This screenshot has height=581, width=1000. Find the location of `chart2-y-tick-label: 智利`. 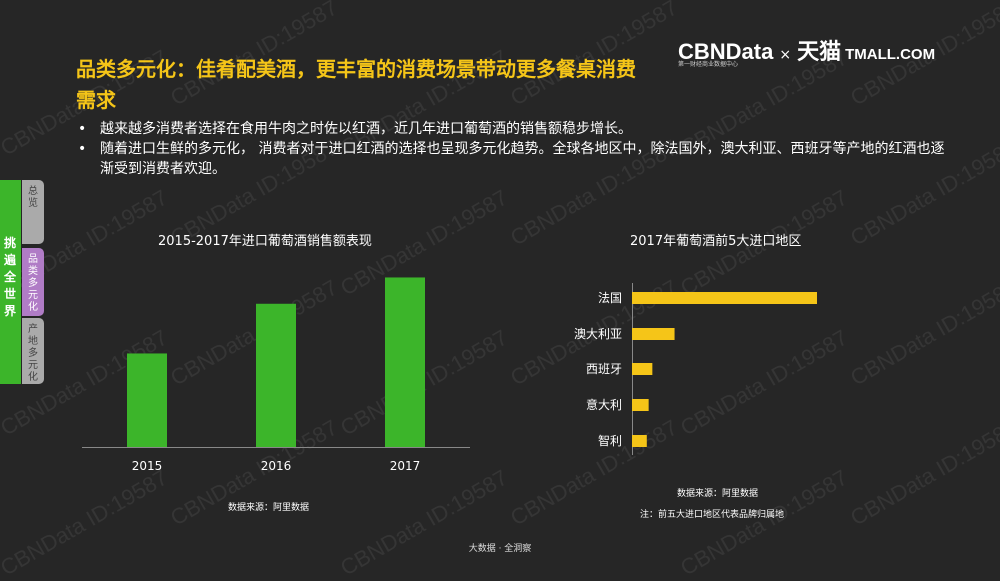

chart2-y-tick-label: 智利 is located at coordinates (610, 440).